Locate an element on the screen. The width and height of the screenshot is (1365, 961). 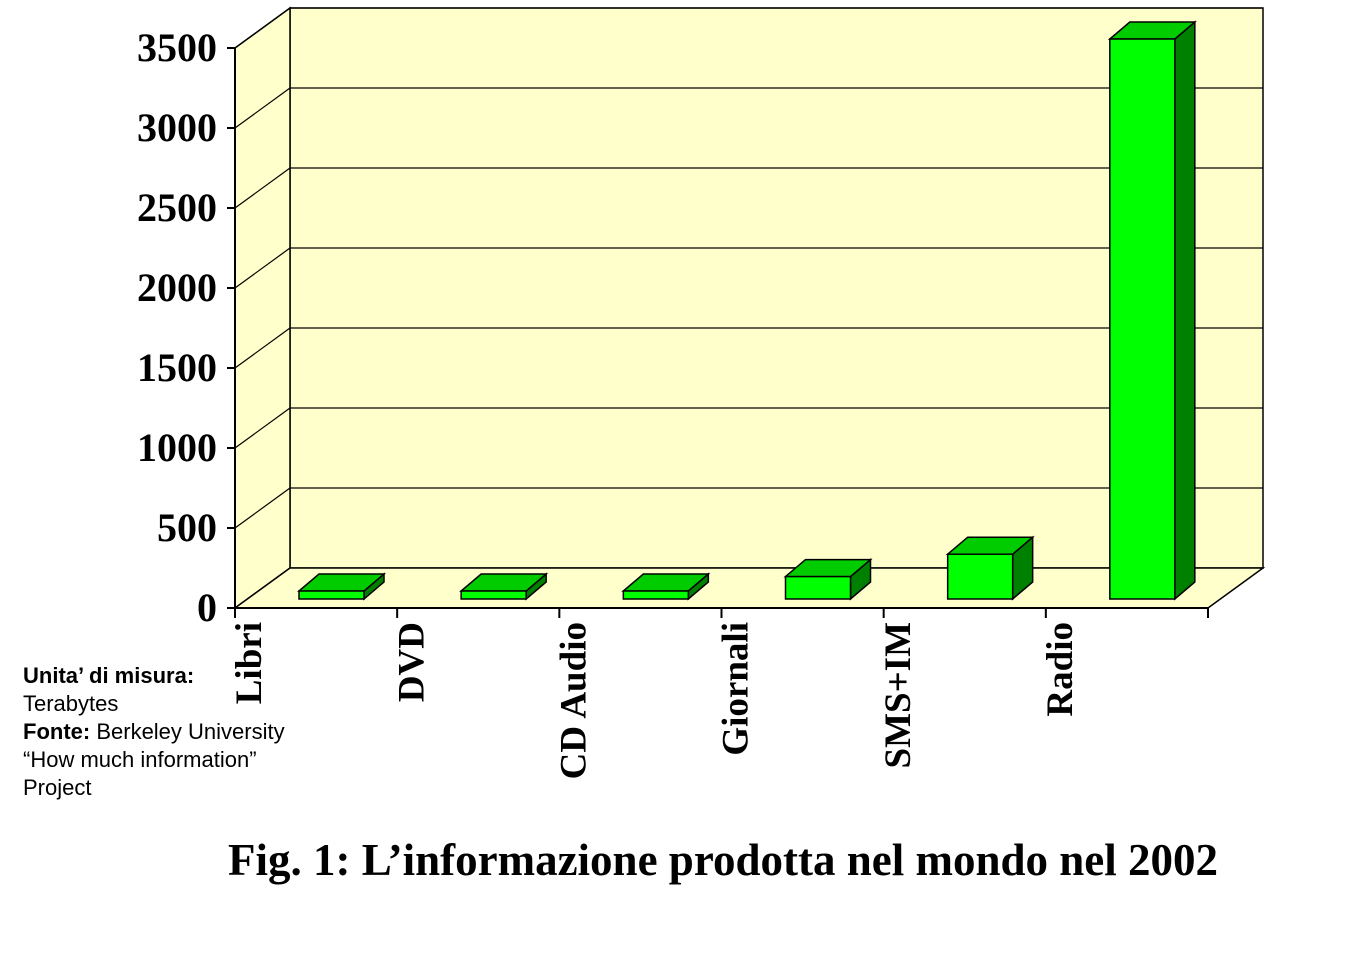
bar-sms-im is located at coordinates (990, 568).